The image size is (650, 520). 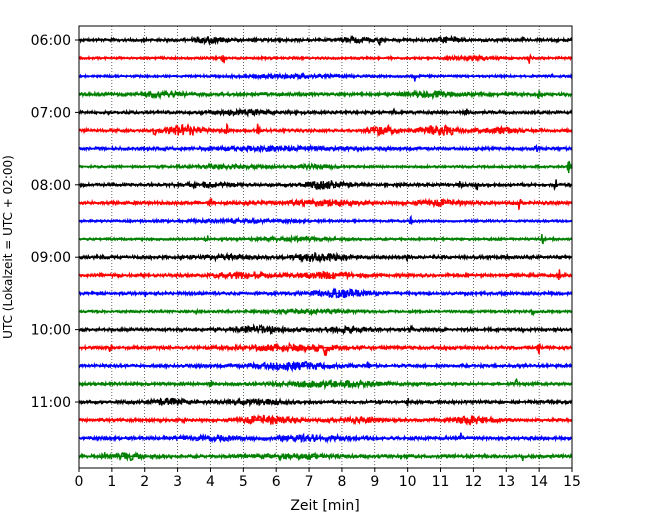 What do you see at coordinates (55, 222) in the screenshot?
I see `y-axis-ticks: 06:00 07:00 08:00 09:00 10:00 11:00` at bounding box center [55, 222].